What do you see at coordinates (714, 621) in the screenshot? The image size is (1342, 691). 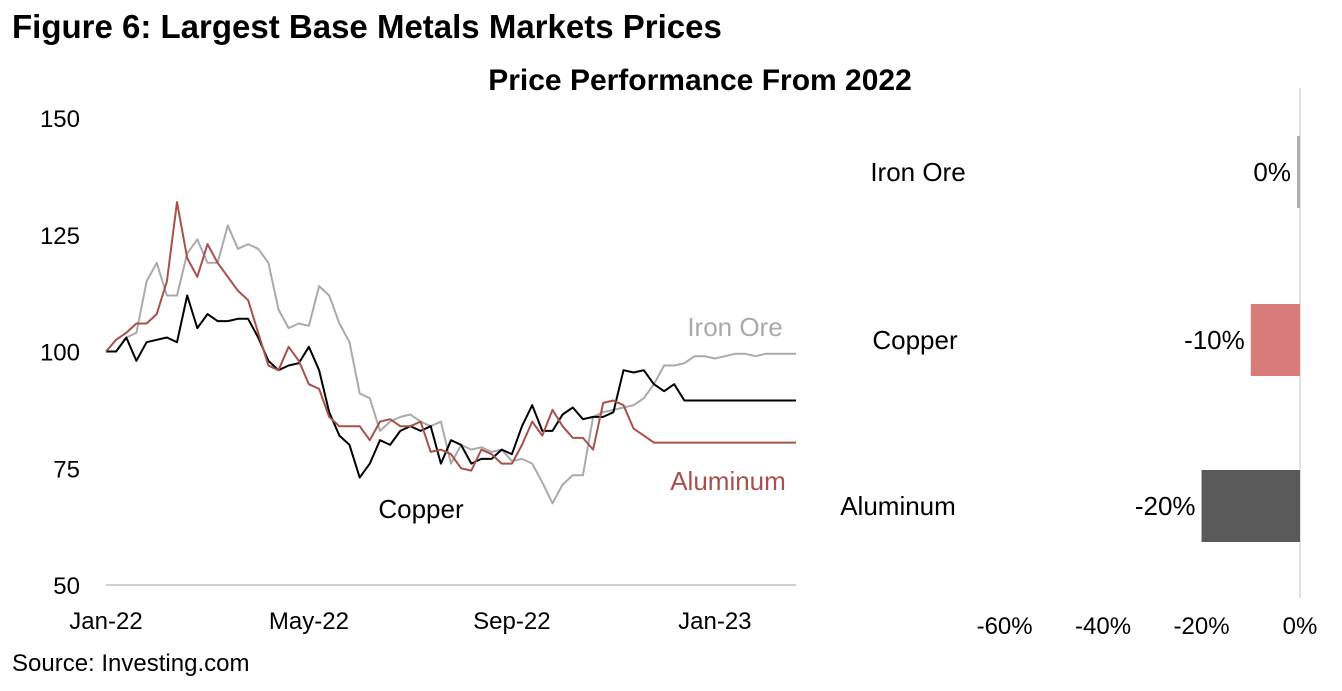 I see `x-tick-label: Jan-23` at bounding box center [714, 621].